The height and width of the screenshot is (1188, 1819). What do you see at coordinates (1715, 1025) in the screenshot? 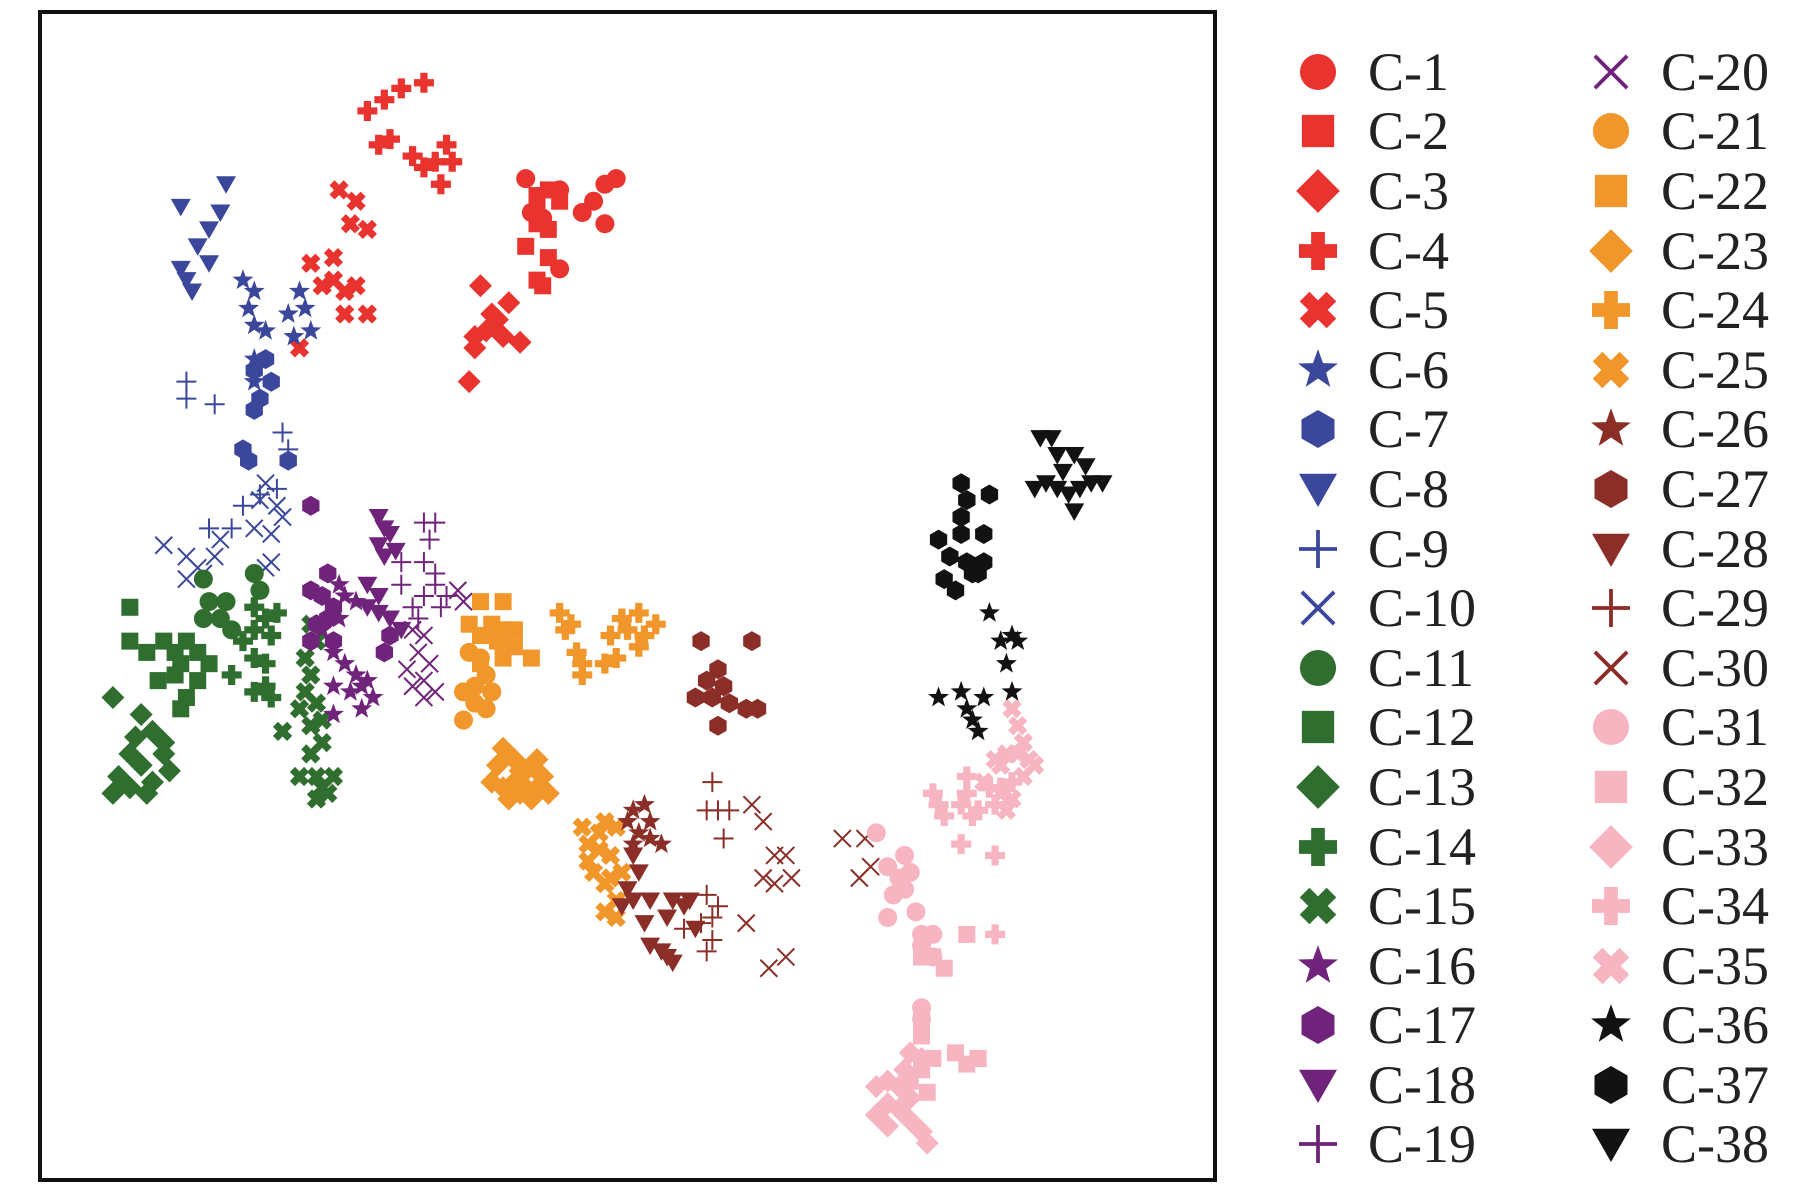
I see `legend-label: C-36` at bounding box center [1715, 1025].